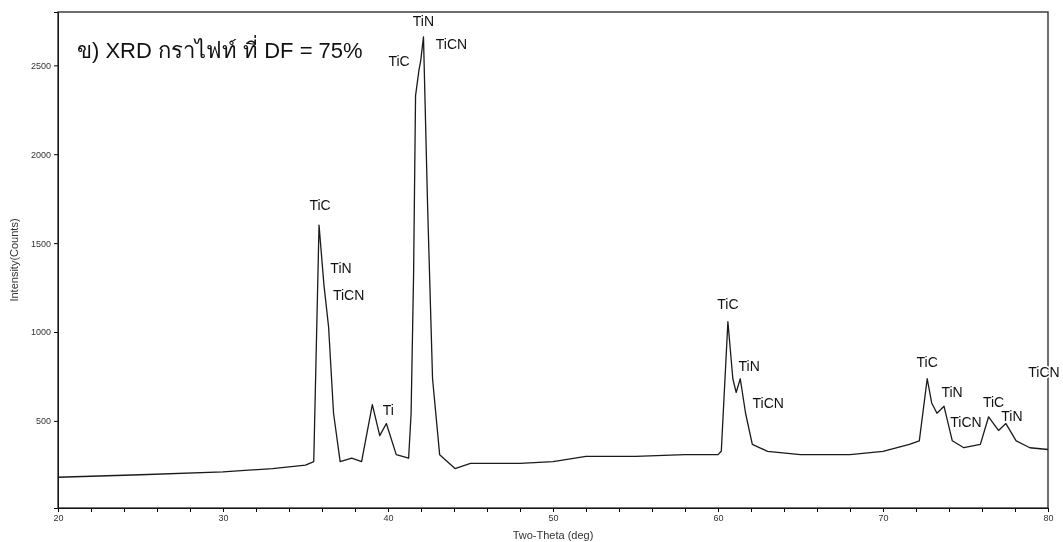 This screenshot has width=1063, height=542. I want to click on x-tick-label: 60, so click(718, 518).